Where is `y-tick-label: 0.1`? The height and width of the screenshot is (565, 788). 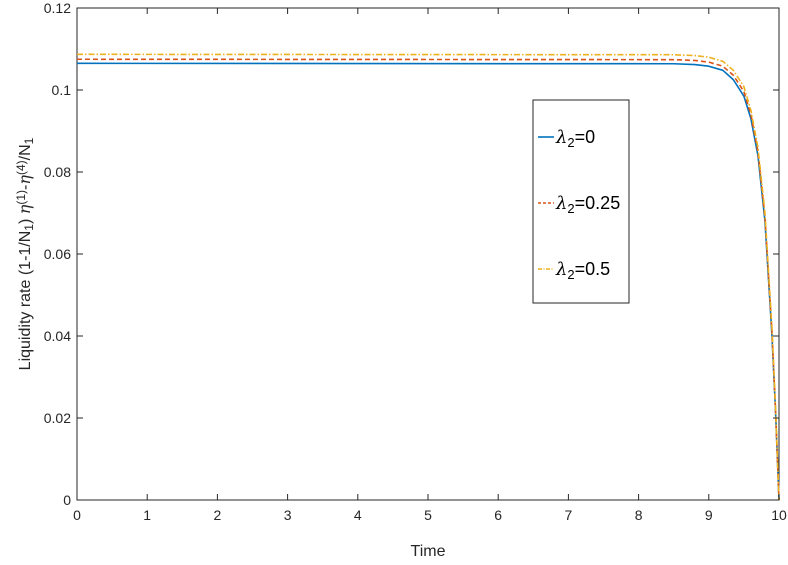
y-tick-label: 0.1 is located at coordinates (62, 90).